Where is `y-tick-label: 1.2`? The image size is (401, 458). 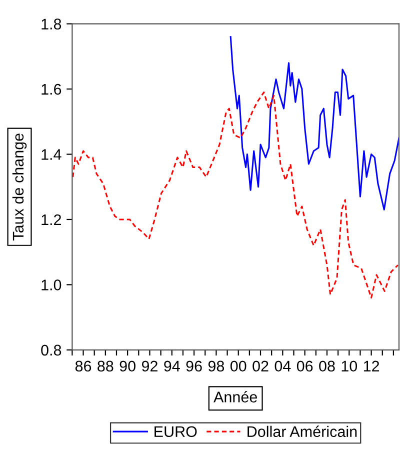
y-tick-label: 1.2 is located at coordinates (51, 220).